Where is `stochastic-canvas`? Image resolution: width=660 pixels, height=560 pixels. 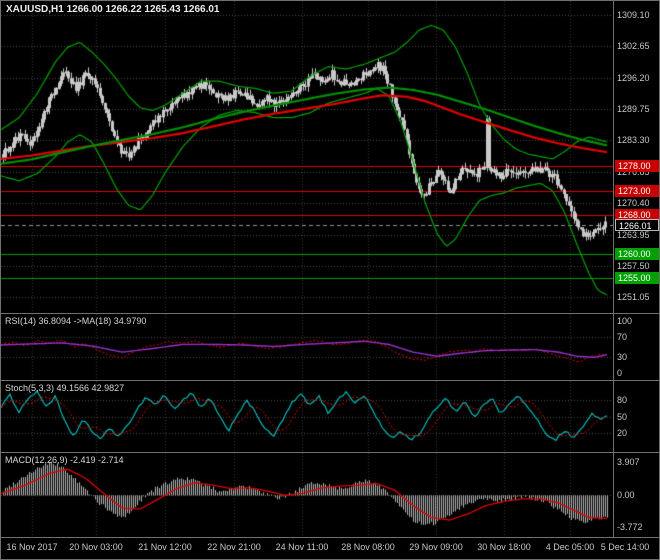 stochastic-canvas is located at coordinates (307, 416).